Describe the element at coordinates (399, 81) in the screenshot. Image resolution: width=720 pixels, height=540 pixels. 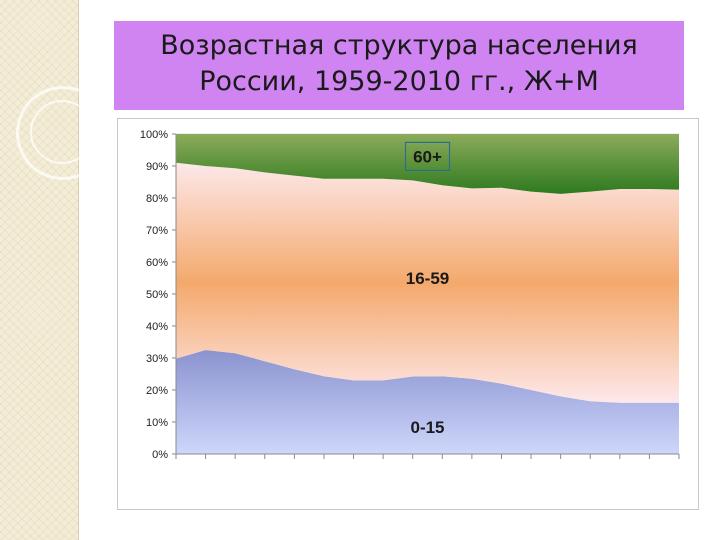
I see `title-line-2: России, 1959-2010 гг., Ж+М` at that location.